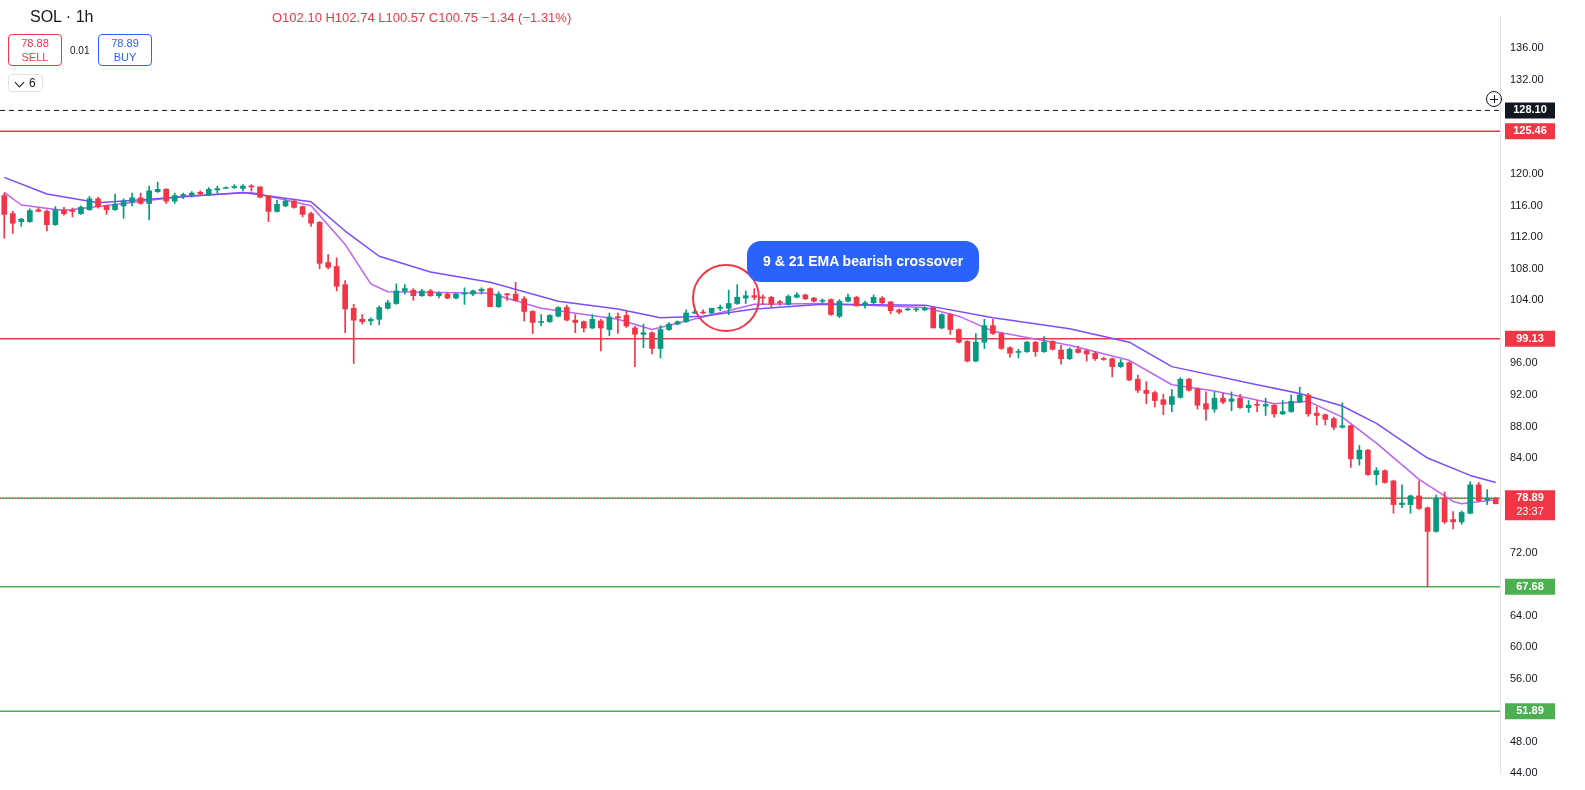  I want to click on annotation: 78.89, so click(125, 43).